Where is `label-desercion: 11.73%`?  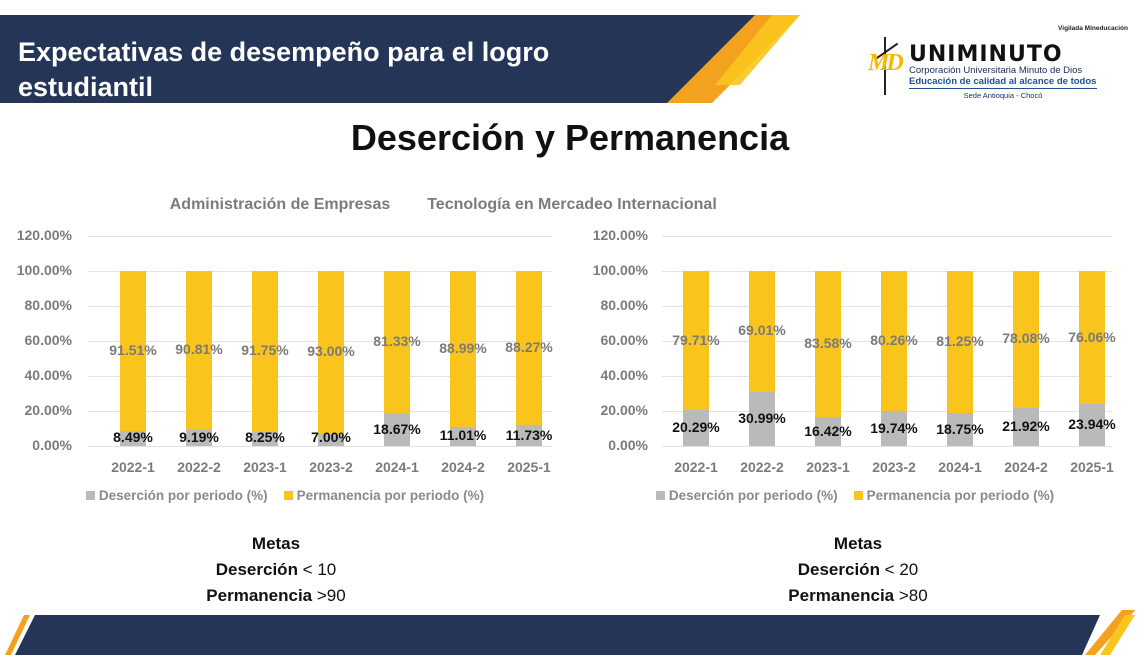
label-desercion: 11.73% is located at coordinates (529, 434).